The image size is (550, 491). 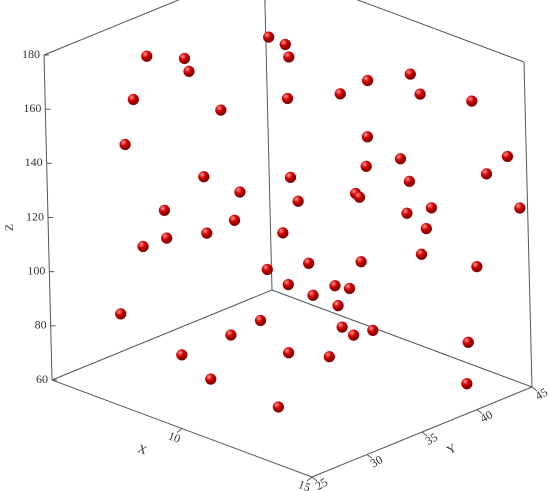 What do you see at coordinates (174, 437) in the screenshot?
I see `x-tick-label: 10` at bounding box center [174, 437].